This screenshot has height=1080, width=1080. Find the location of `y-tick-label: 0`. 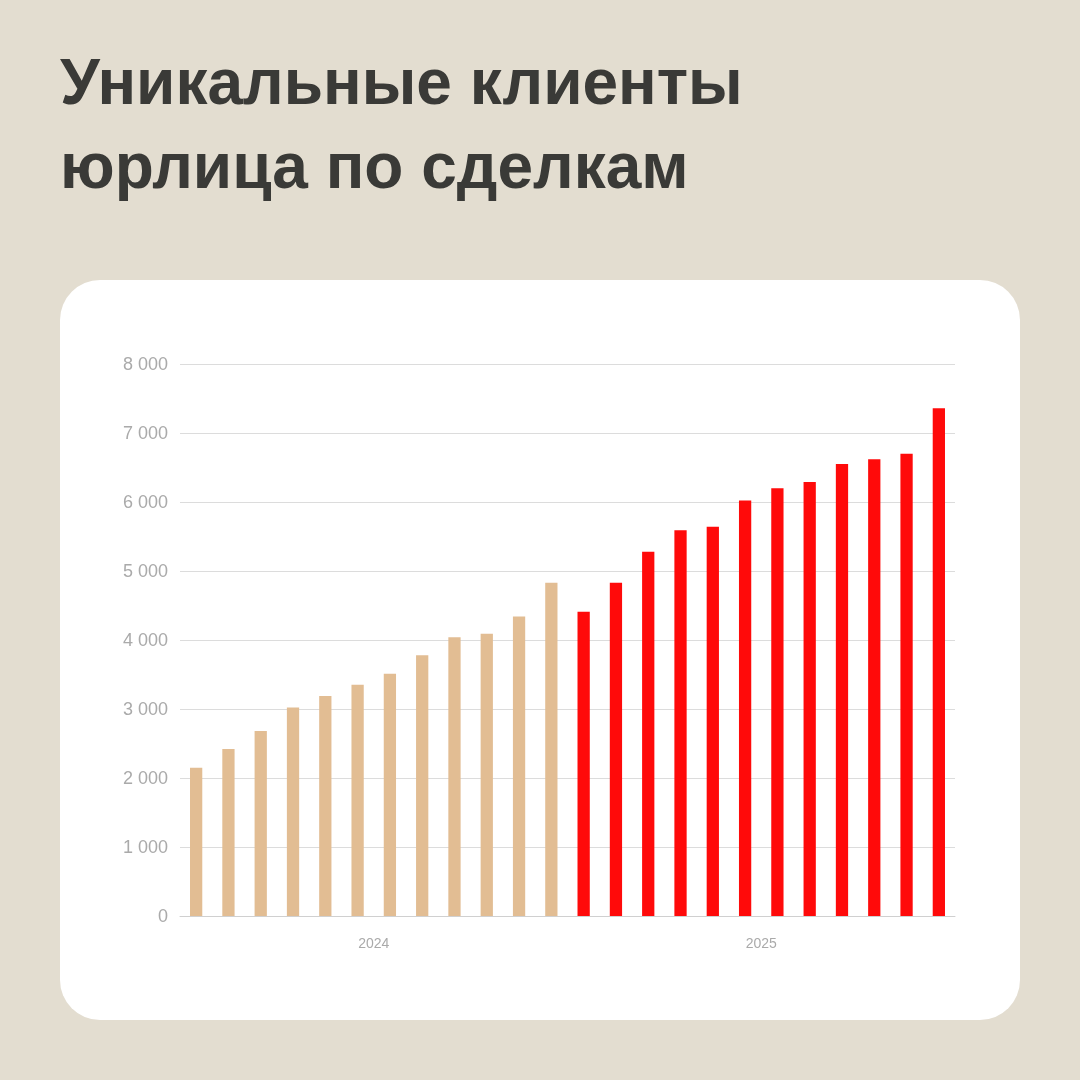

y-tick-label: 0 is located at coordinates (162, 916).